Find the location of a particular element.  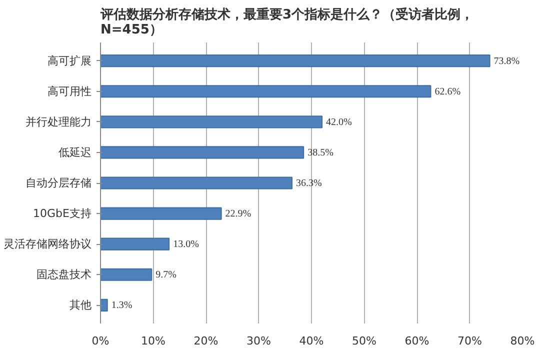

x-tick-label: 20% is located at coordinates (206, 341).